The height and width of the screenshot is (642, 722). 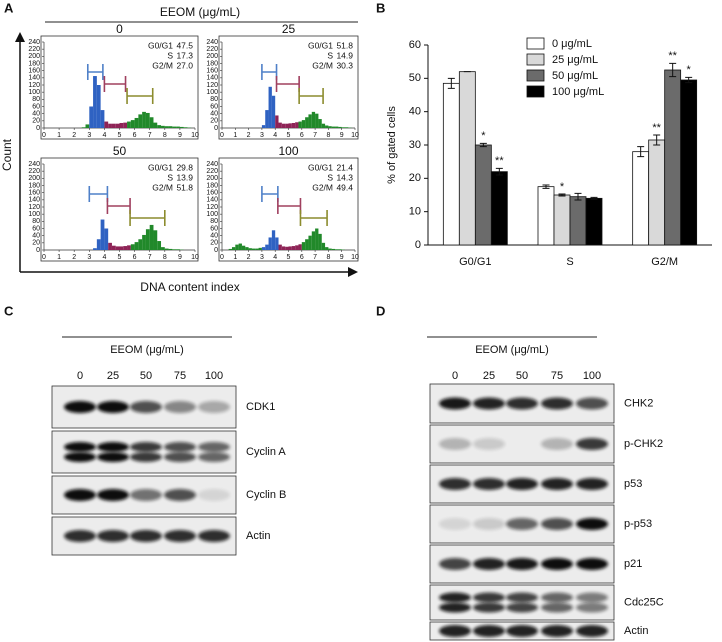 What do you see at coordinates (344, 55) in the screenshot?
I see `stat-value: 14.9` at bounding box center [344, 55].